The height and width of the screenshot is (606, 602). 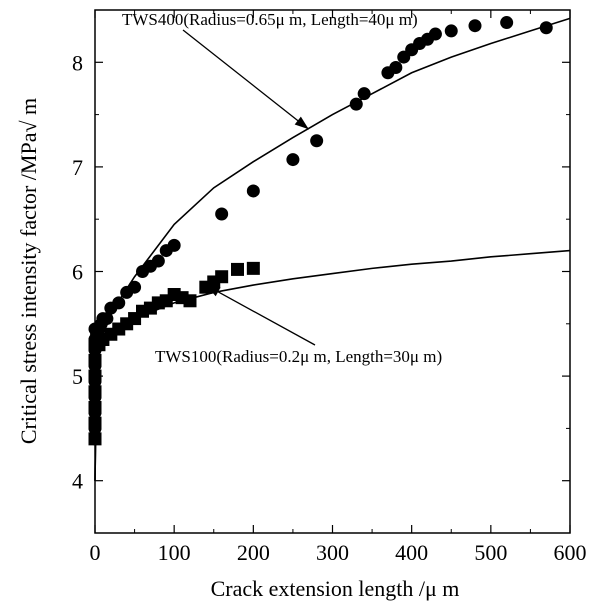 I want to click on annotation-tws100: TWS100(Radius=0.2μ m, Length=30μ m), so click(x=298, y=356).